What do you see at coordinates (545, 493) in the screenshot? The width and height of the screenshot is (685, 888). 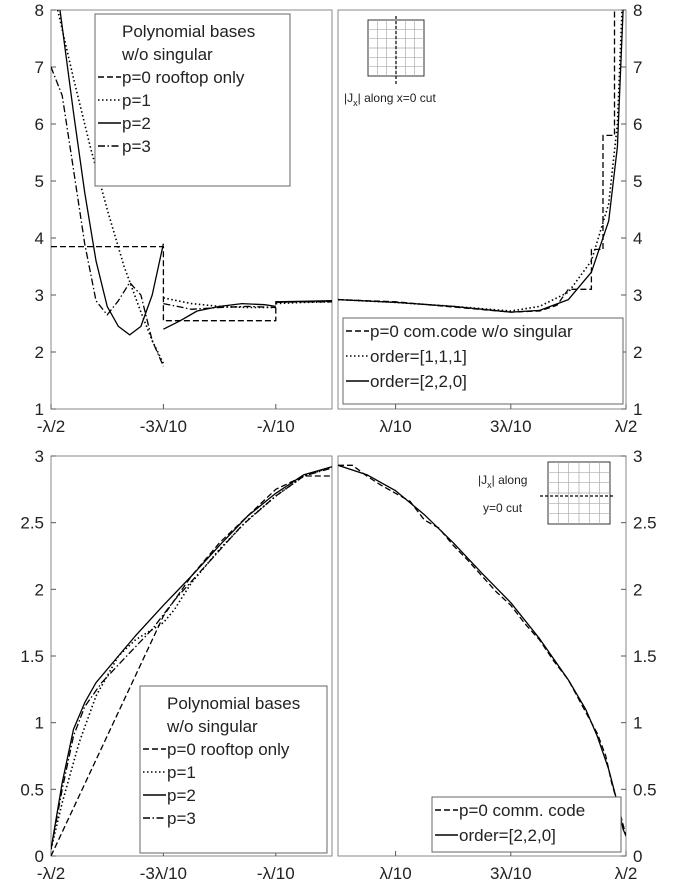 I see `cut-inset: |Jx| along y=0 cut` at bounding box center [545, 493].